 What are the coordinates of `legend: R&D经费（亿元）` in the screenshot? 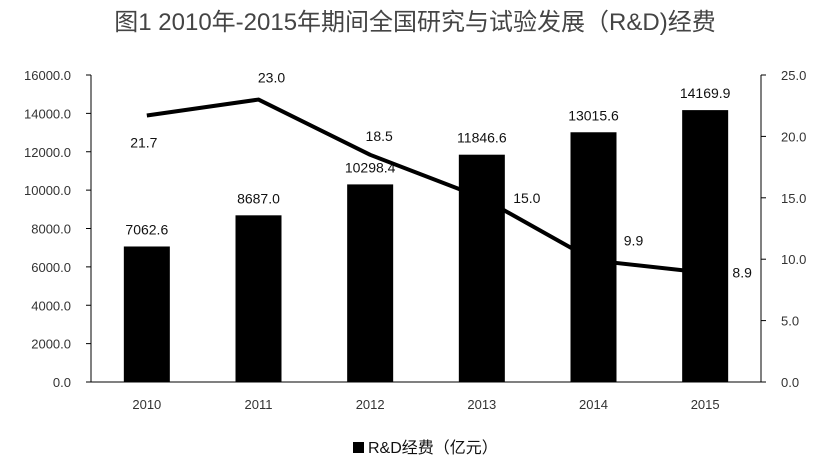 It's located at (425, 448).